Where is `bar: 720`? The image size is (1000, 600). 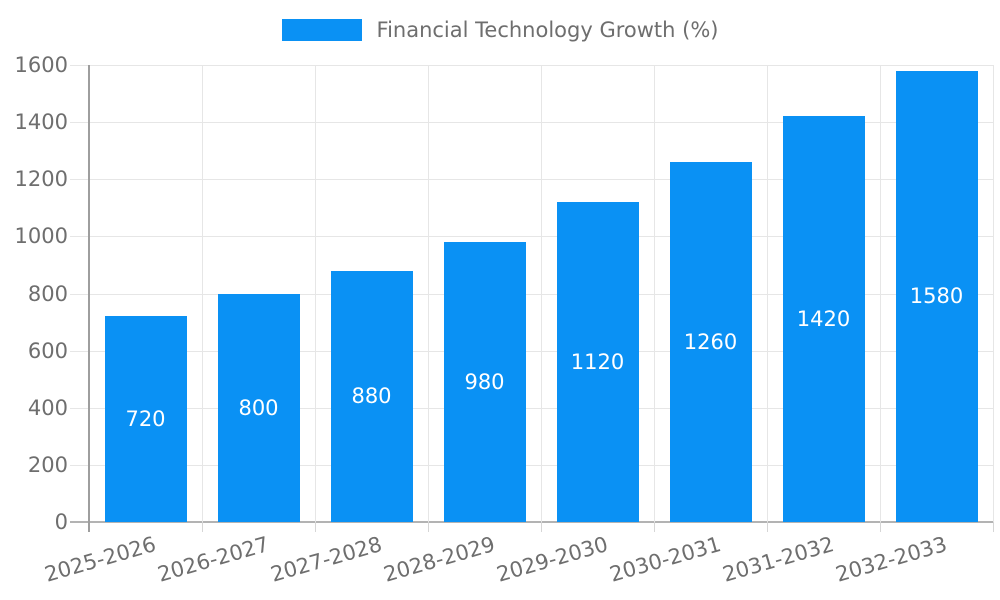
bar: 720 is located at coordinates (145, 419).